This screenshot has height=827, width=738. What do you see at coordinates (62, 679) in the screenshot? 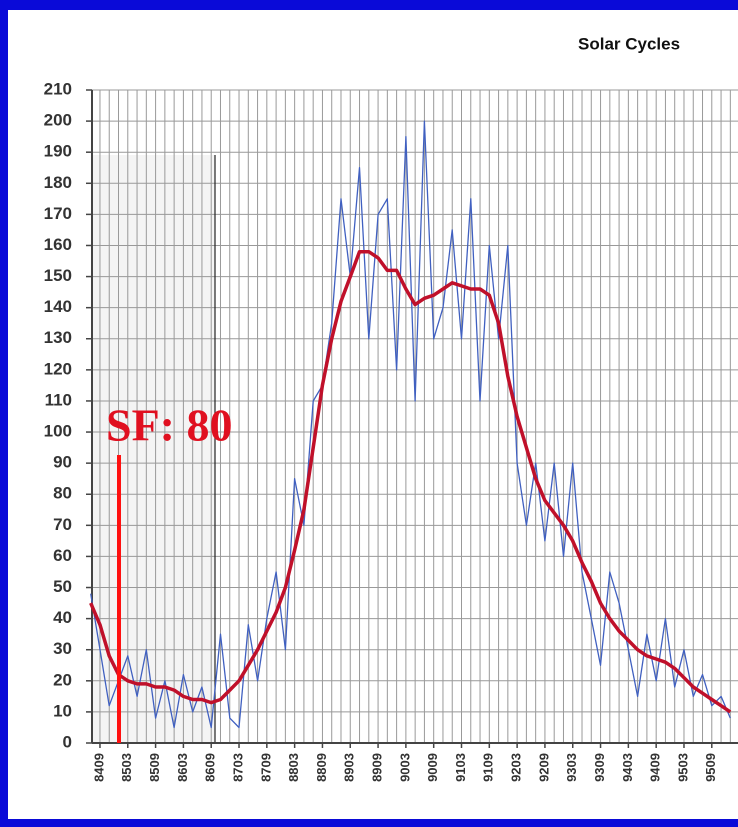
I see `y-tick-label: 20` at bounding box center [62, 679].